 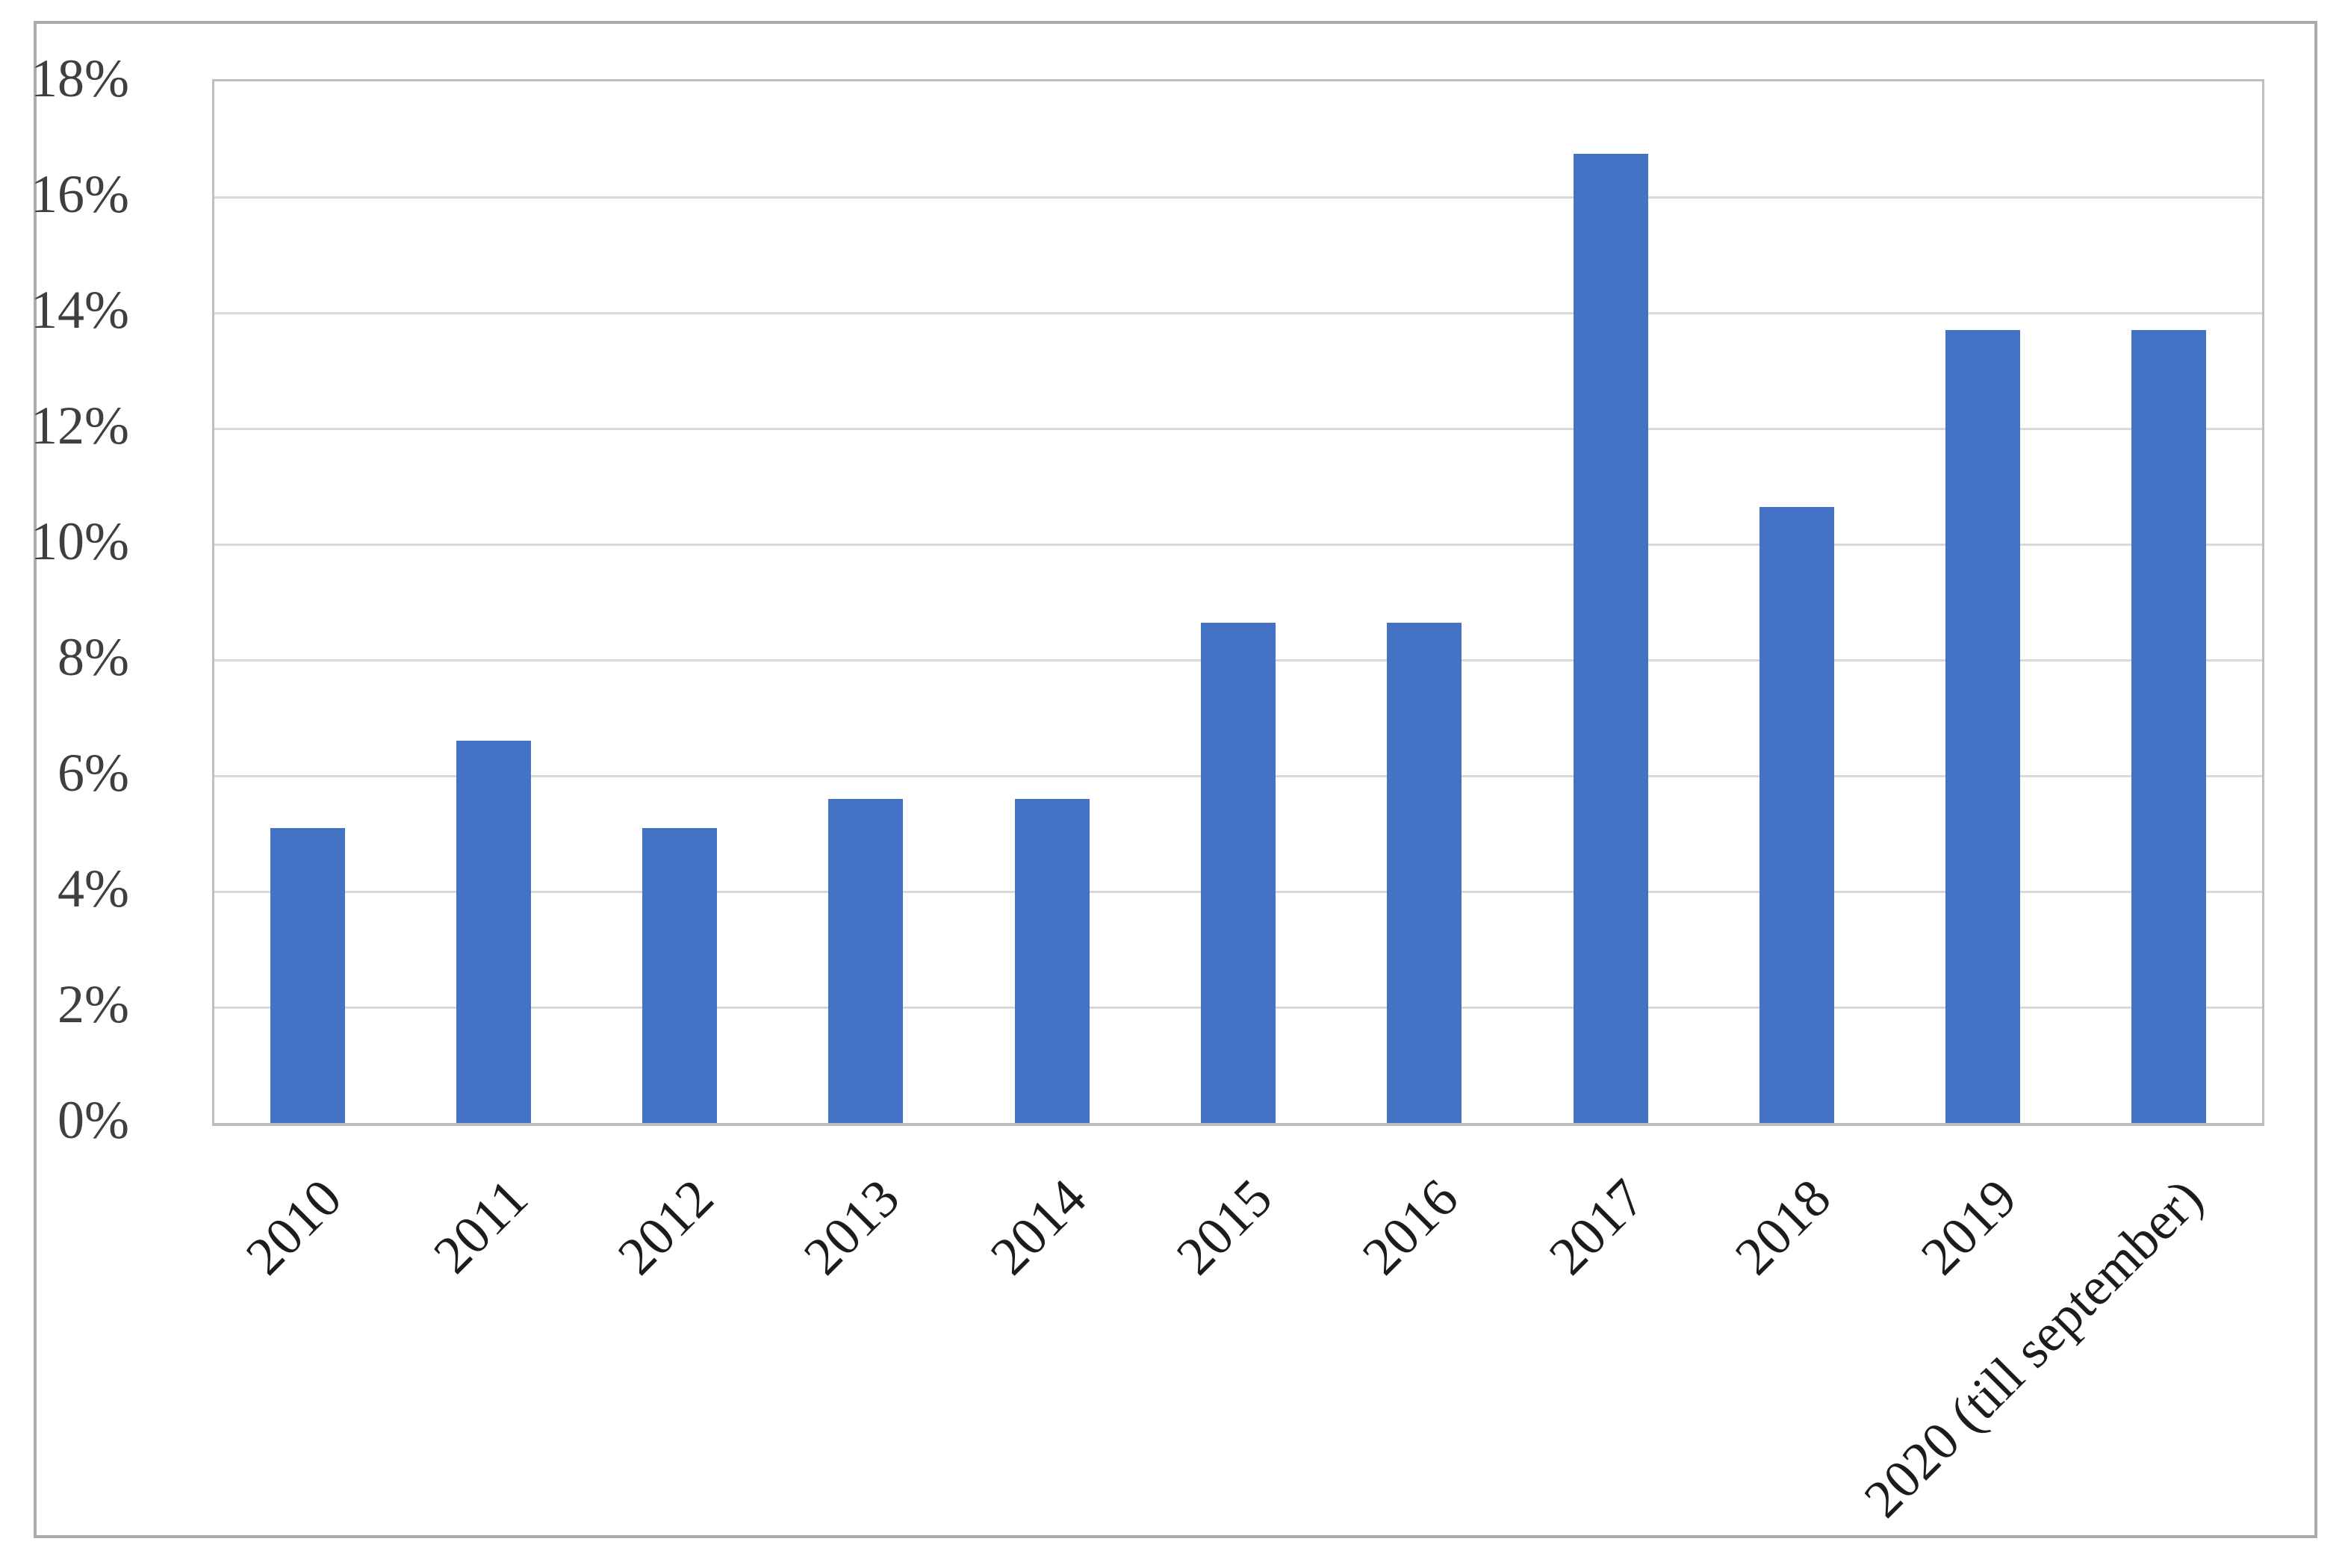 What do you see at coordinates (80, 541) in the screenshot?
I see `y-tick-label-10pct: 10%` at bounding box center [80, 541].